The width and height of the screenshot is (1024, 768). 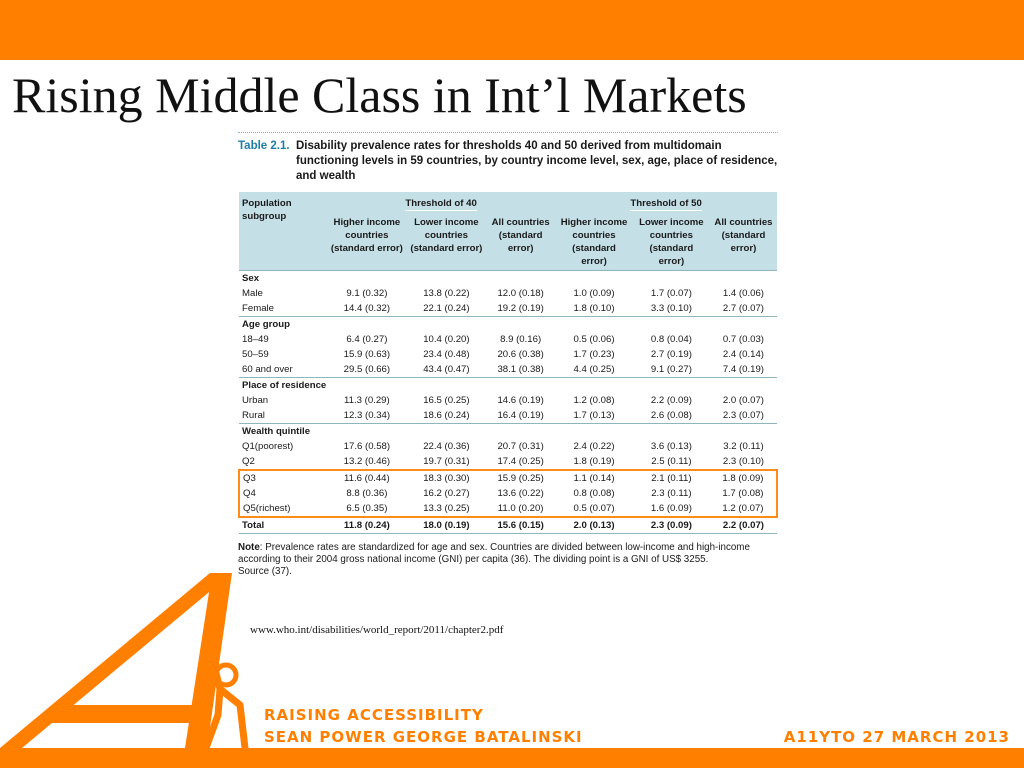 What do you see at coordinates (249, 547) in the screenshot?
I see `note-label: Note` at bounding box center [249, 547].